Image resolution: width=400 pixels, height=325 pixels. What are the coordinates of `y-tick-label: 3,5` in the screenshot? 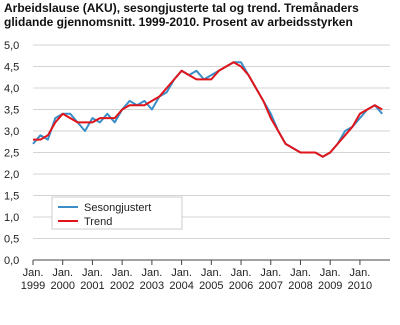 It's located at (11, 111).